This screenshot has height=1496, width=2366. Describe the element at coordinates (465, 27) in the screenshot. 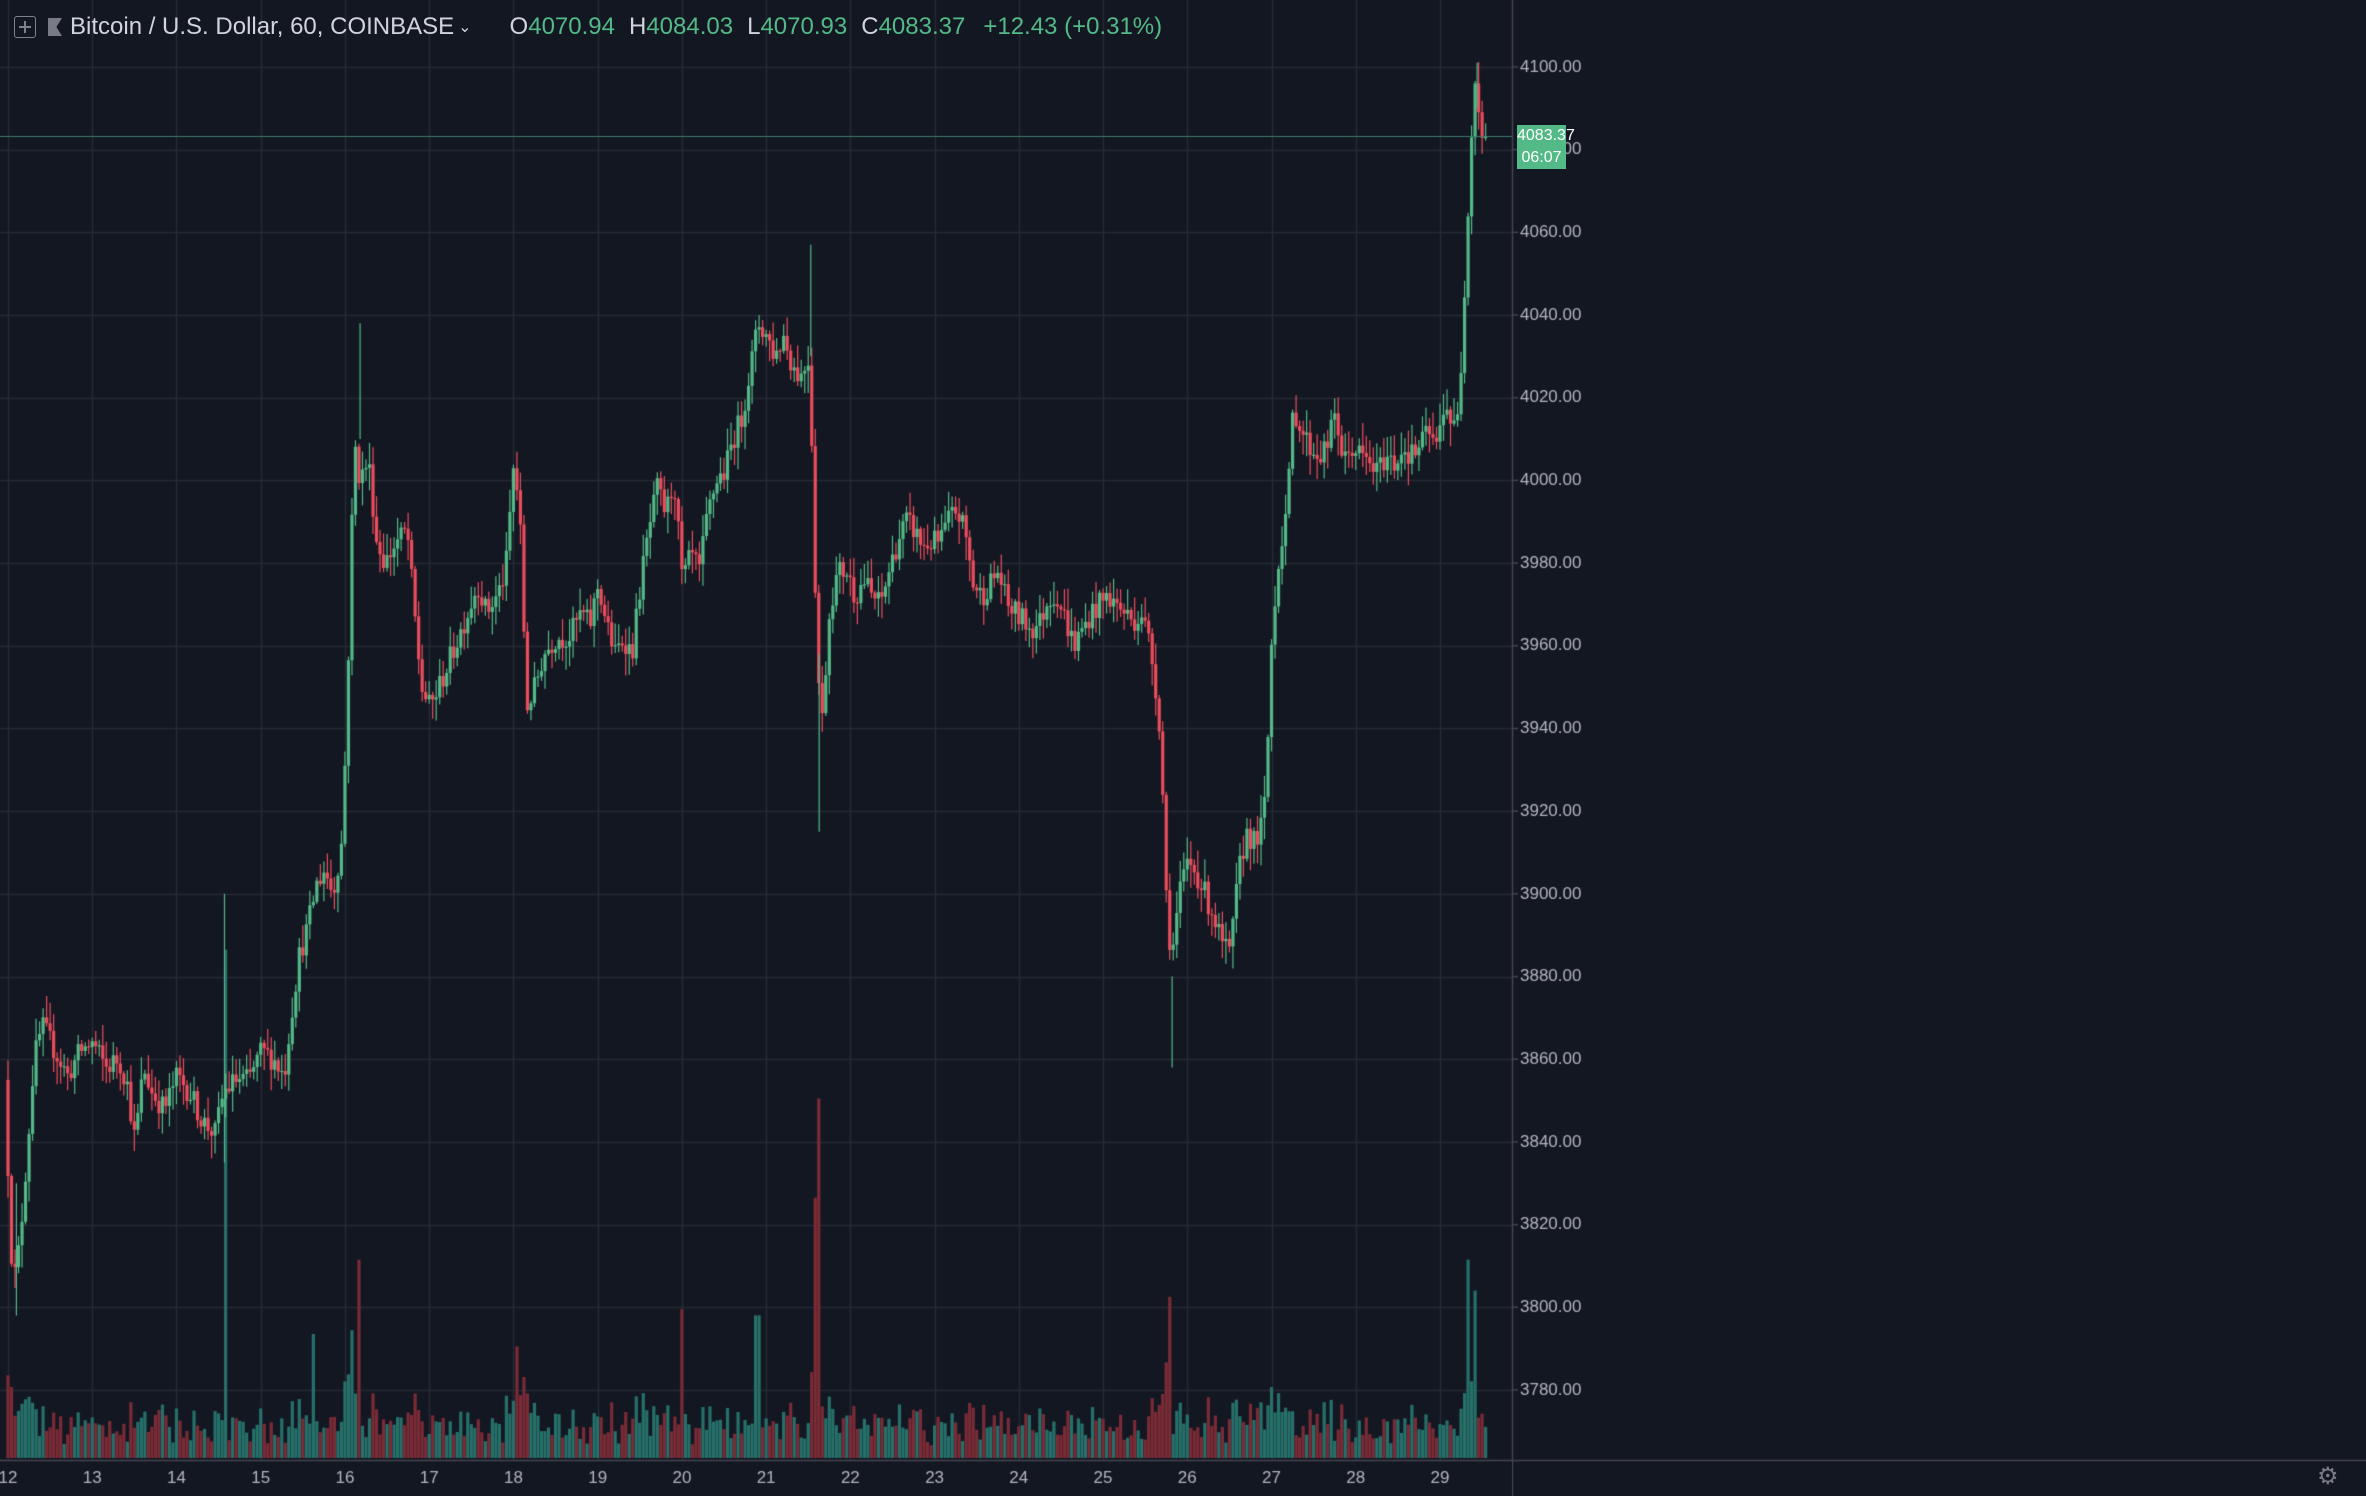

I see `chevron-down-icon: ⌄` at that location.